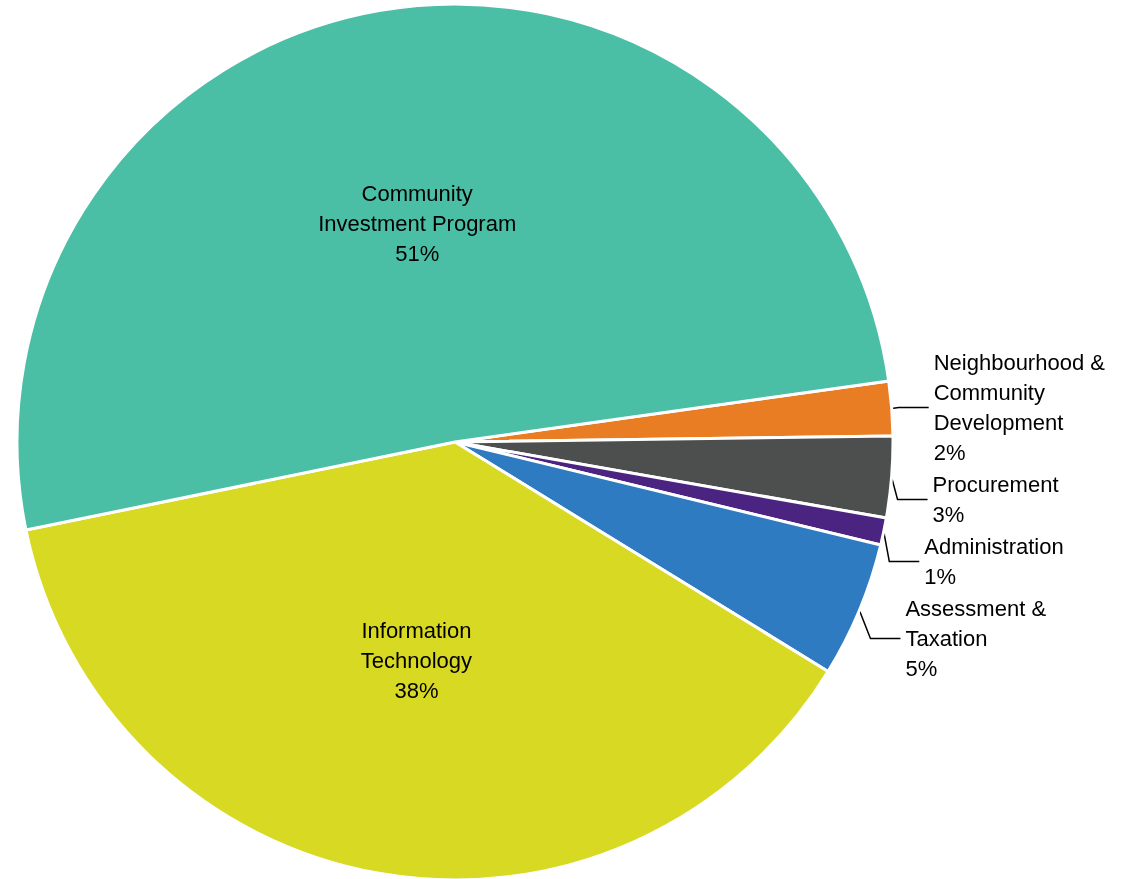 The height and width of the screenshot is (879, 1138). I want to click on slice-label: Procurement, so click(995, 484).